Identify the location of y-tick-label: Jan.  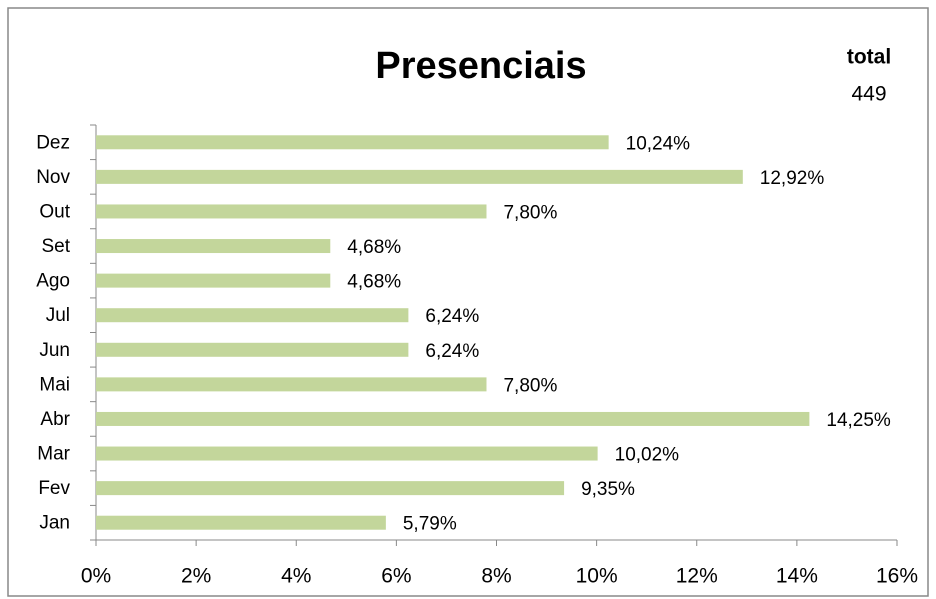
(54, 523).